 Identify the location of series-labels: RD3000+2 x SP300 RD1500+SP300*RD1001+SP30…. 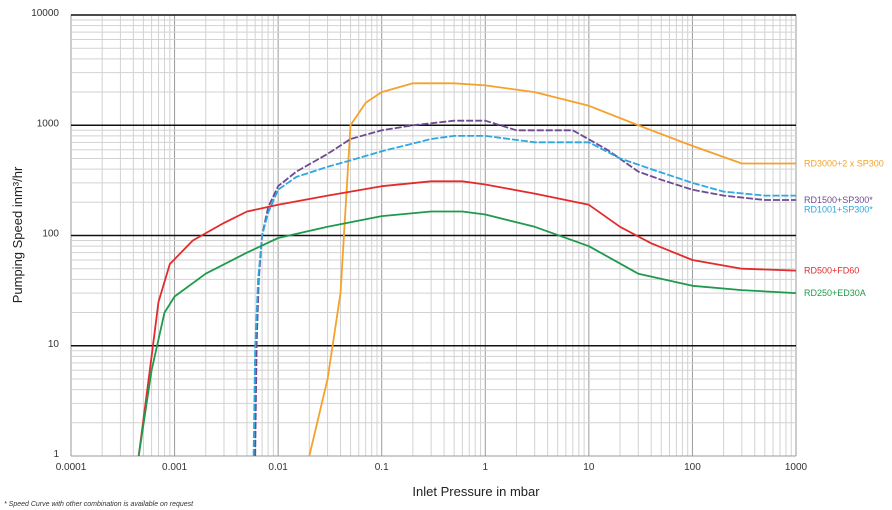
(844, 228).